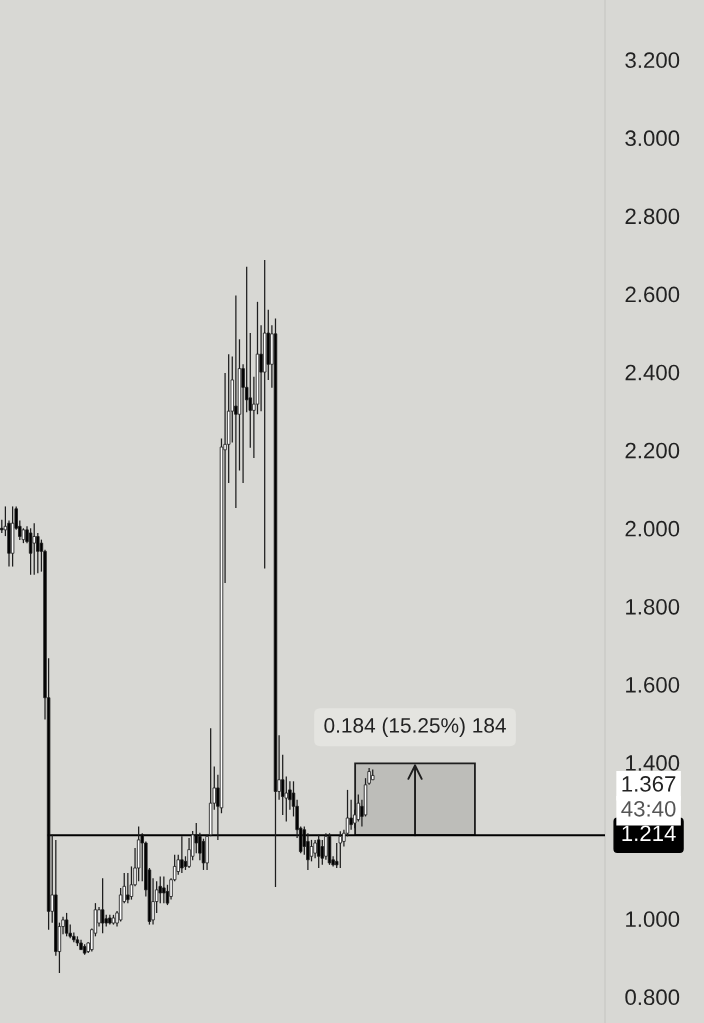 This screenshot has height=1023, width=704. What do you see at coordinates (653, 606) in the screenshot?
I see `y-tick-label: 1.800` at bounding box center [653, 606].